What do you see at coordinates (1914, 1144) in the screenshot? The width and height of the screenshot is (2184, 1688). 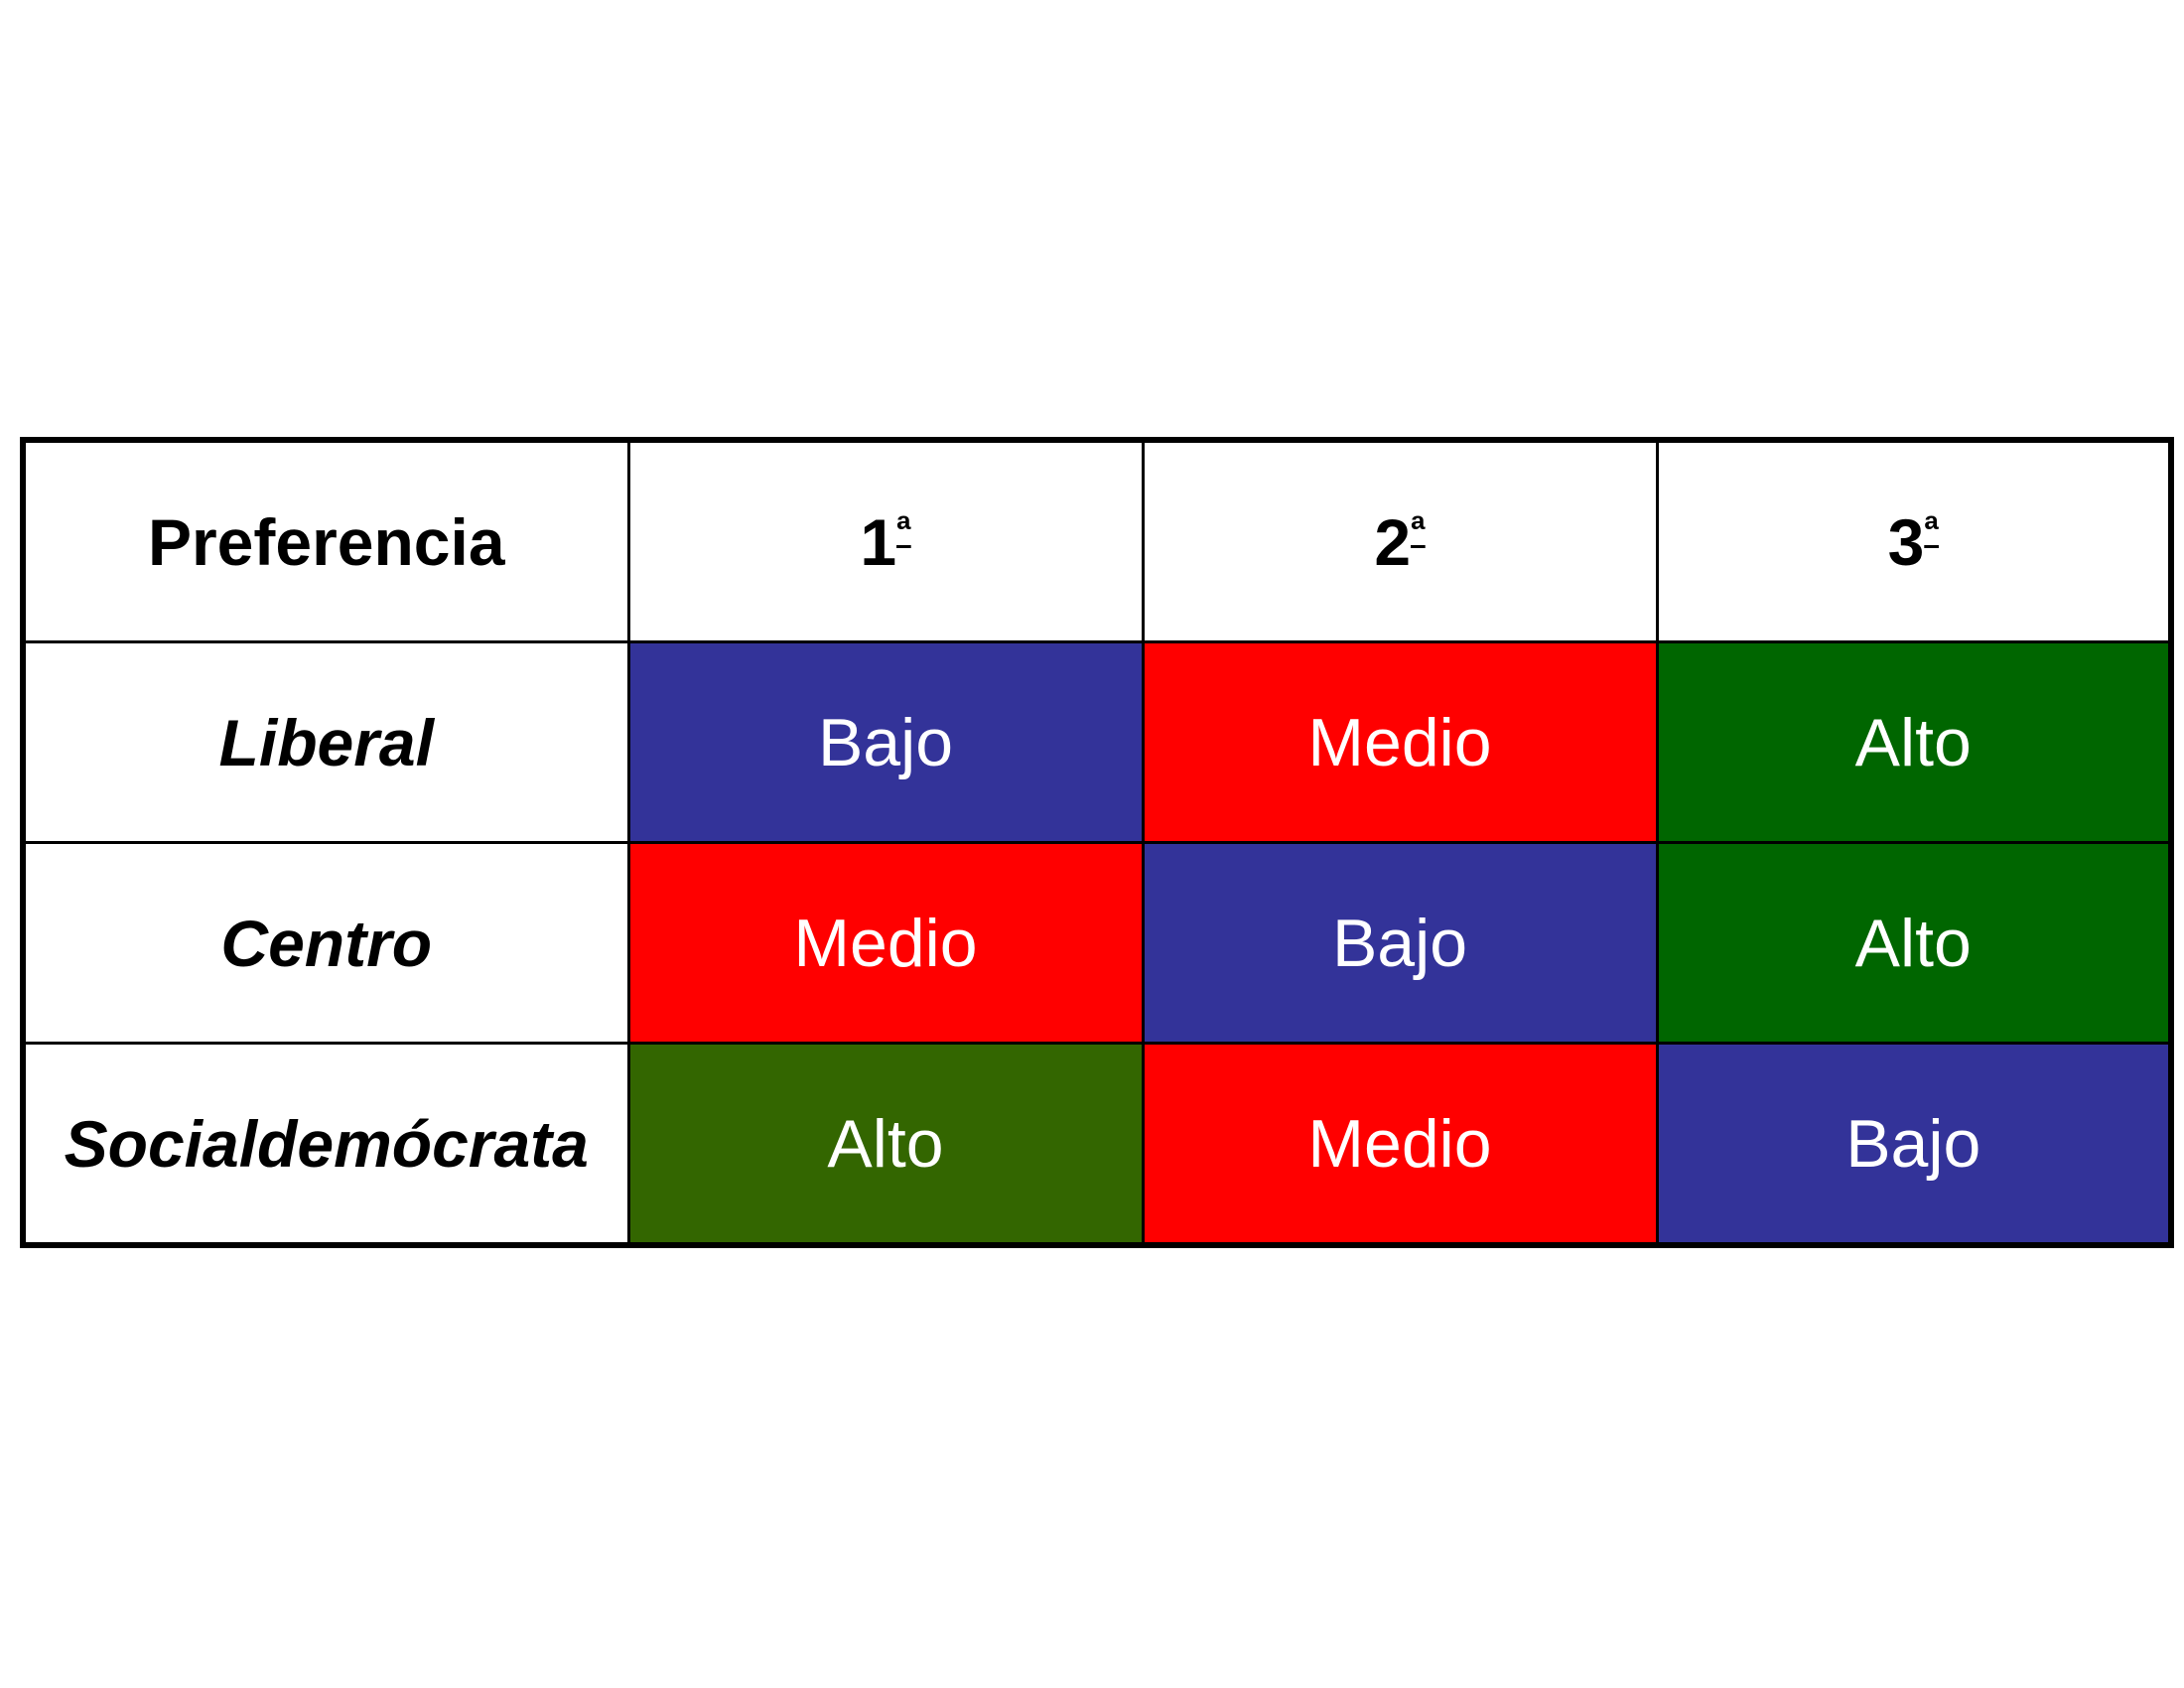 I see `cell-socialdemocrata-3: Bajo` at bounding box center [1914, 1144].